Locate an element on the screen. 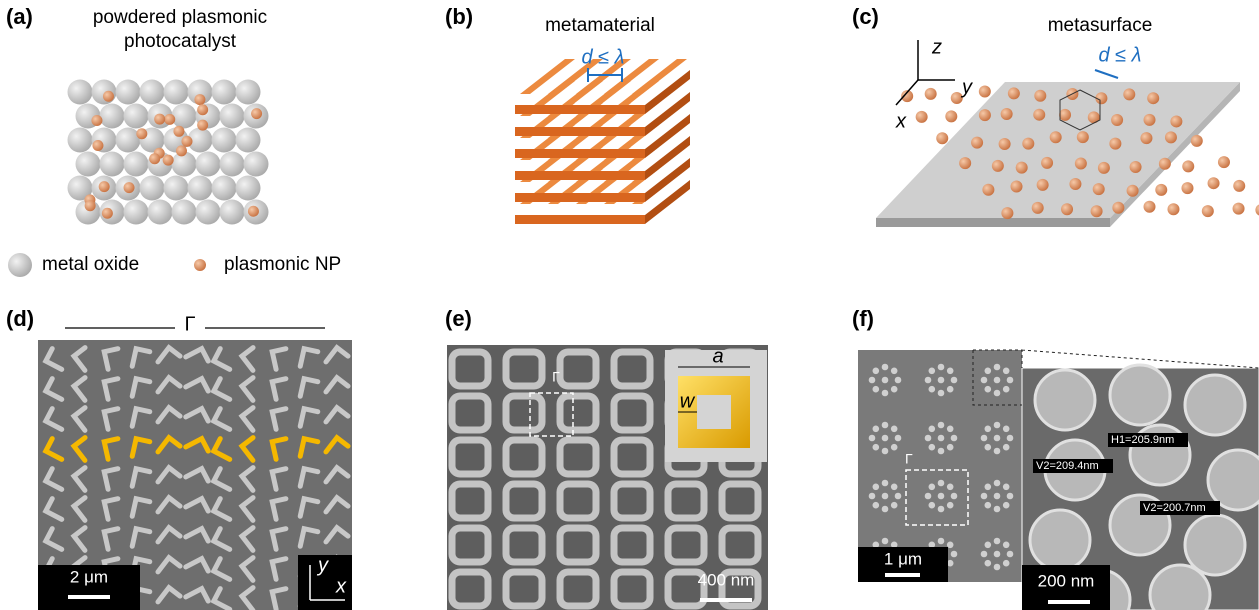 This screenshot has width=1259, height=610. panel-title: powdered plasmonic is located at coordinates (180, 17).